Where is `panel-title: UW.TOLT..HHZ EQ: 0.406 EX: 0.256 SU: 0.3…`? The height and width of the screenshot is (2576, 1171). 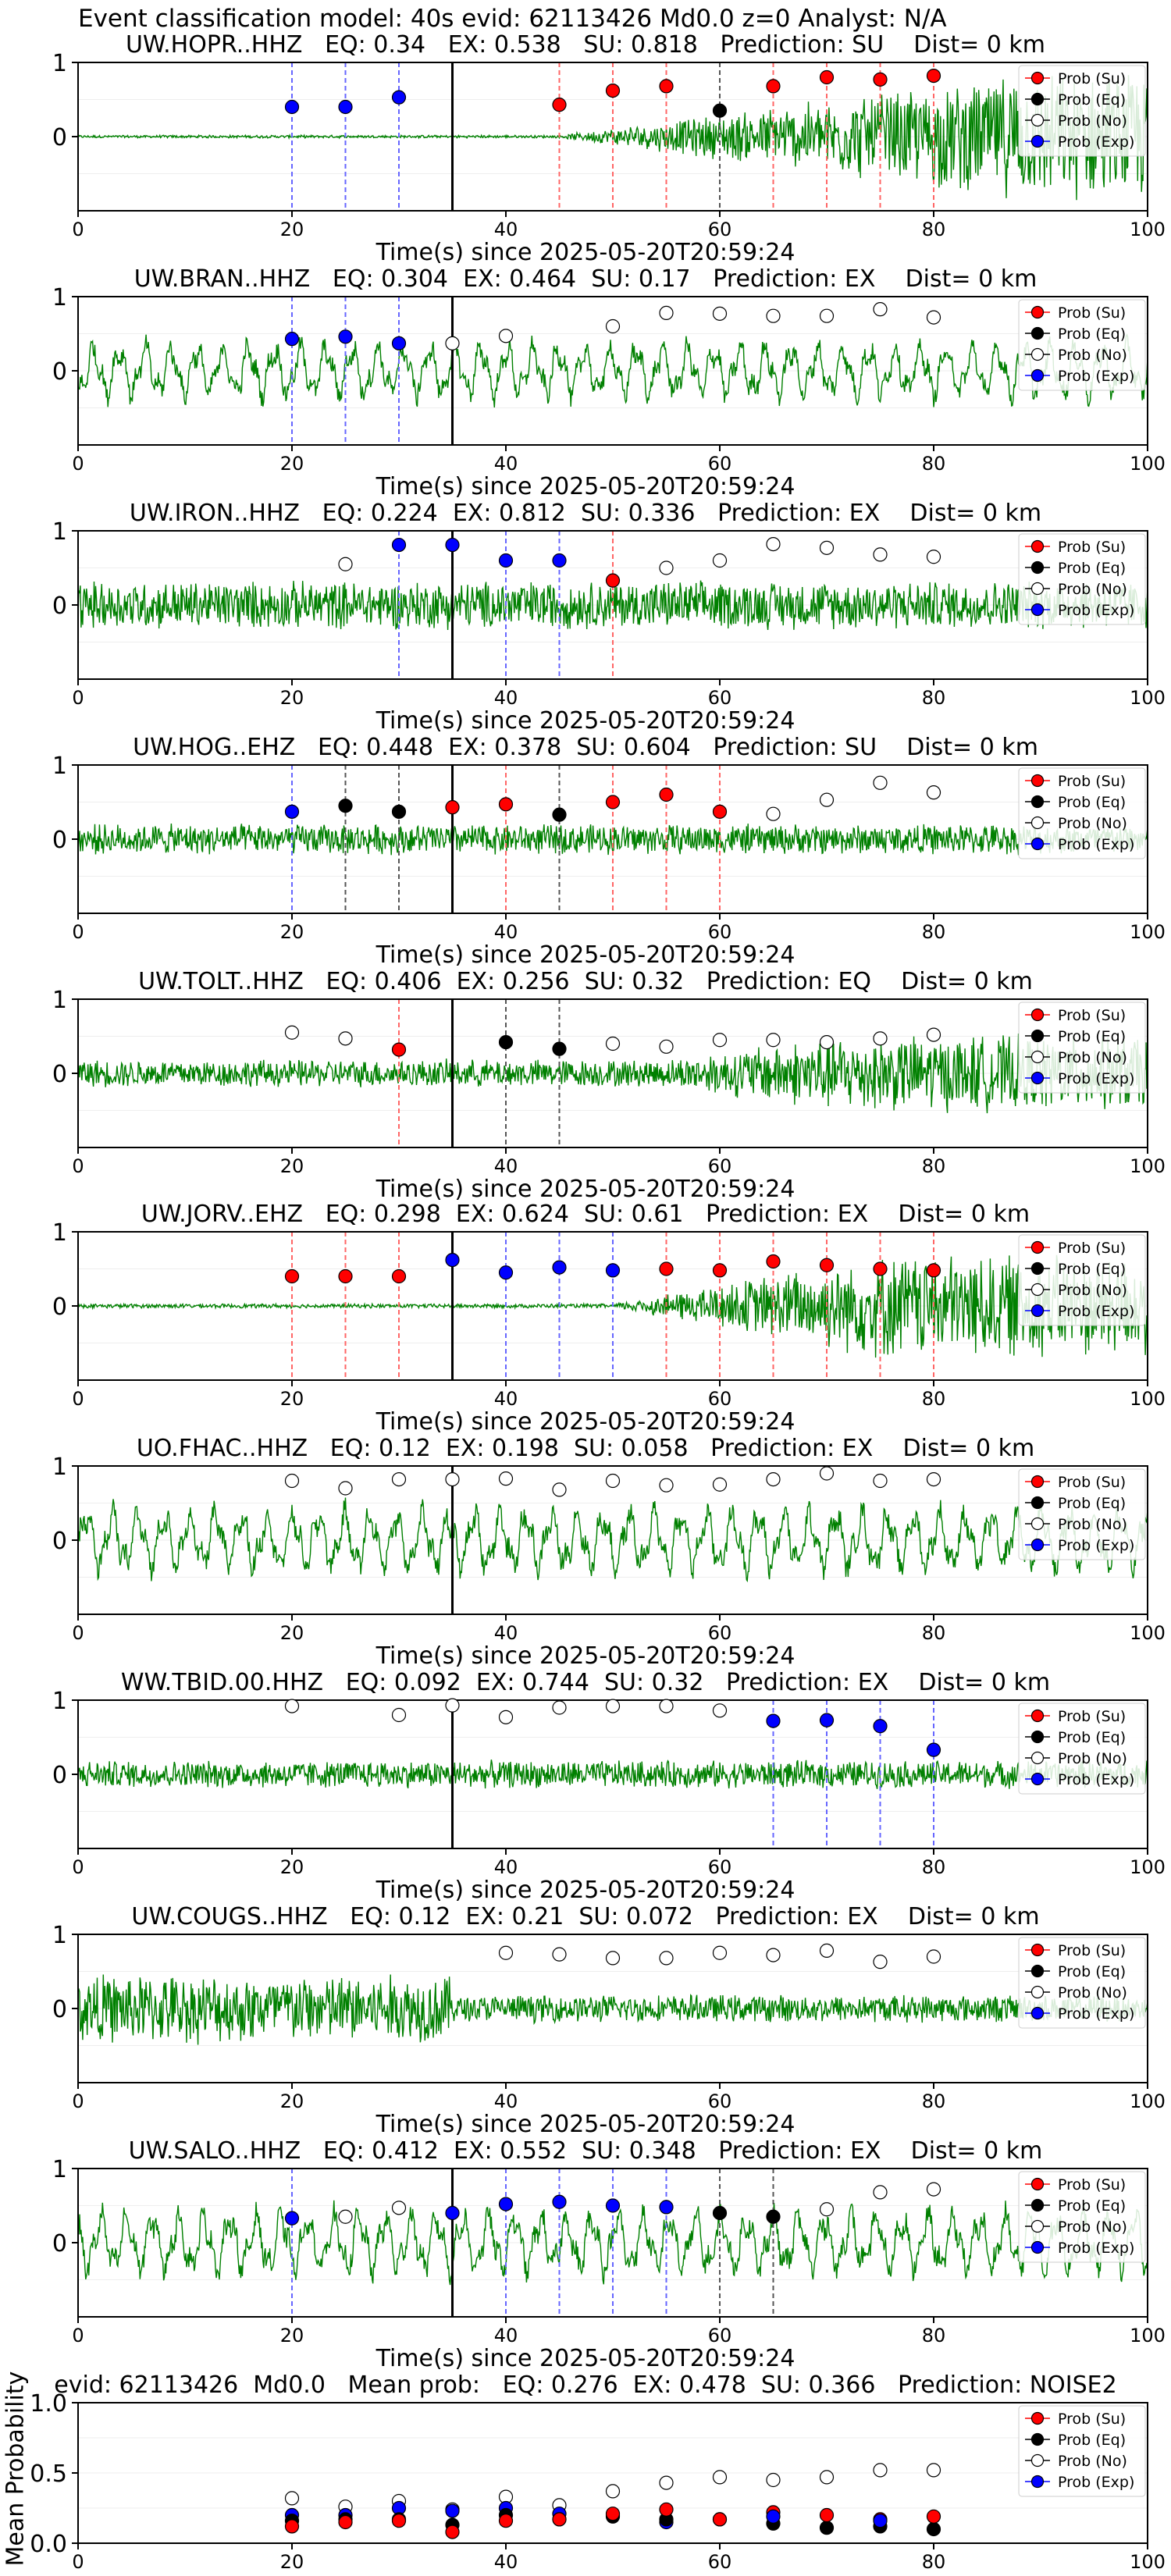 panel-title: UW.TOLT..HHZ EQ: 0.406 EX: 0.256 SU: 0.3… is located at coordinates (585, 981).